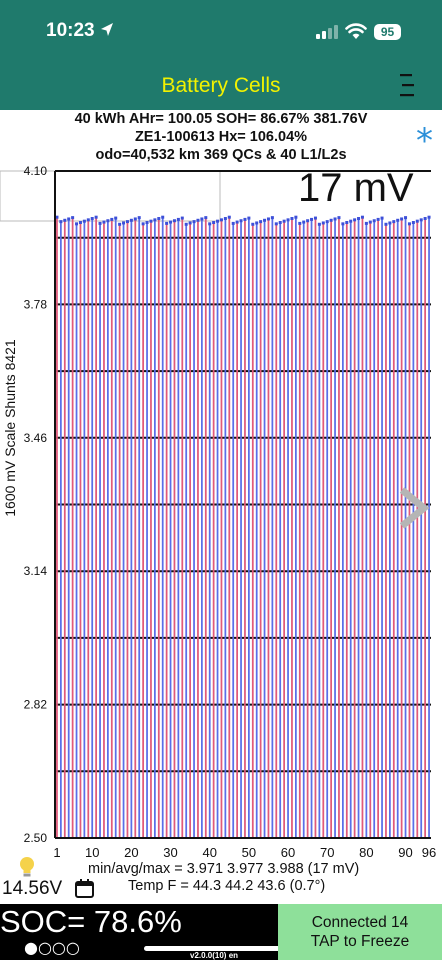 The width and height of the screenshot is (442, 960). What do you see at coordinates (36, 705) in the screenshot?
I see `y-tick-label: 2.82` at bounding box center [36, 705].